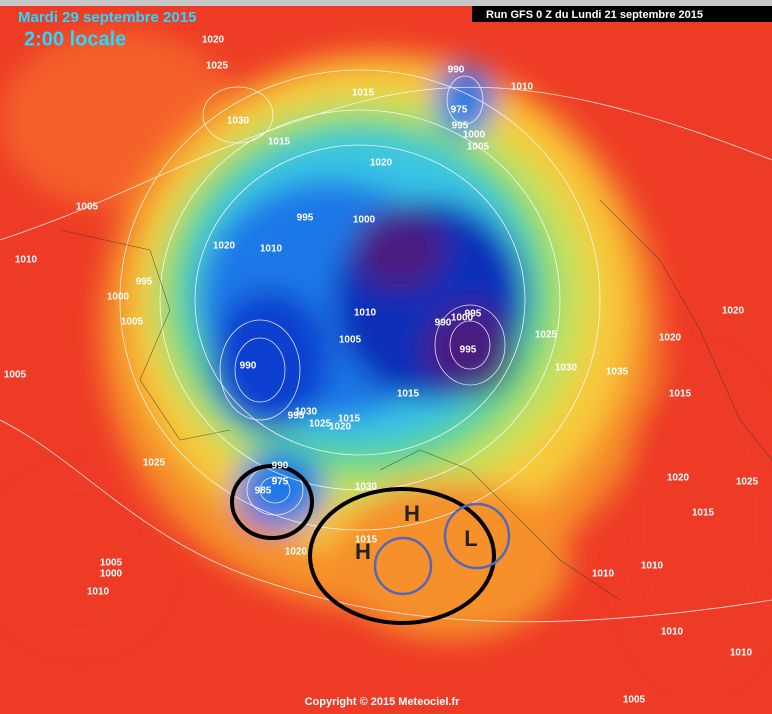  What do you see at coordinates (470, 538) in the screenshot?
I see `pressure-center: L` at bounding box center [470, 538].